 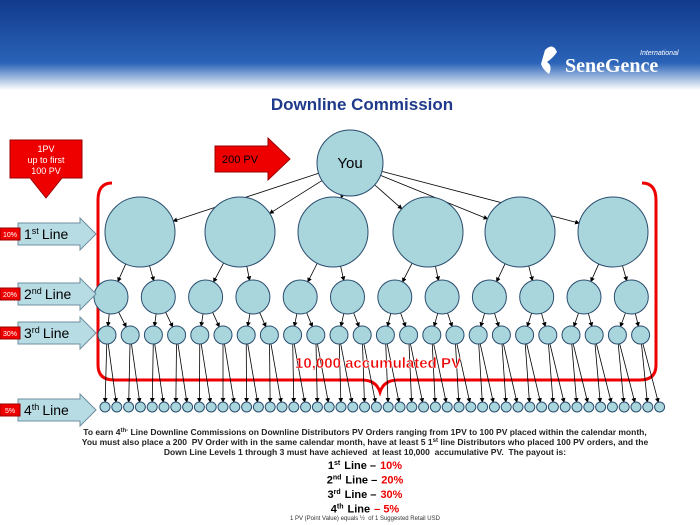 I want to click on accumulated-label: 10,000 accumulated PV, so click(x=378, y=363).